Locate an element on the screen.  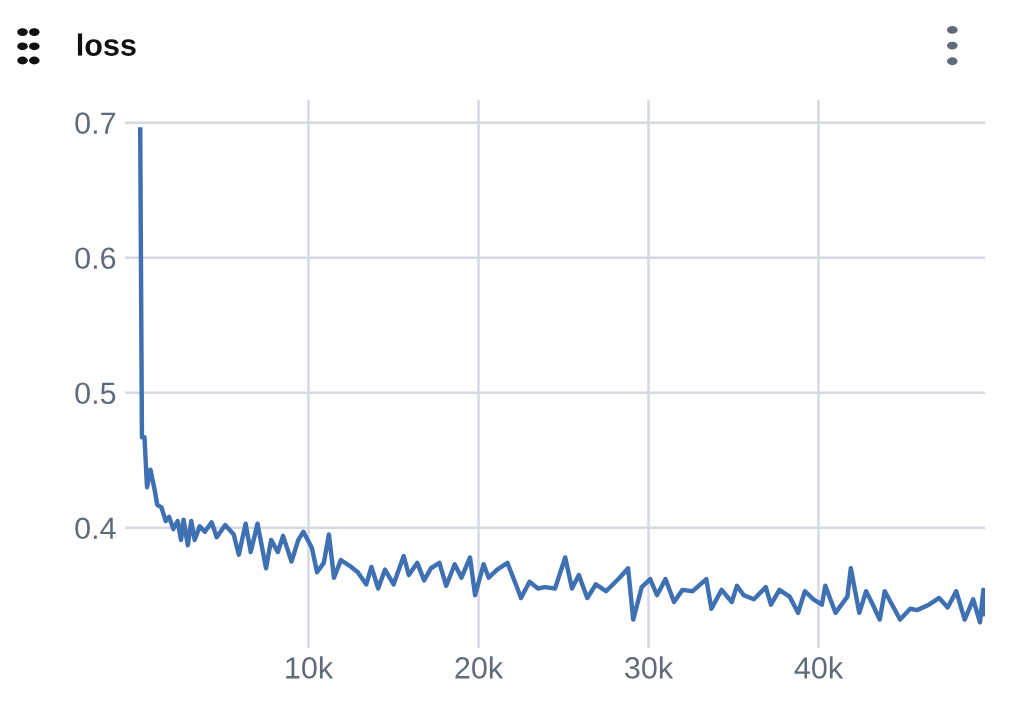
x-tick-label: 30k is located at coordinates (649, 667).